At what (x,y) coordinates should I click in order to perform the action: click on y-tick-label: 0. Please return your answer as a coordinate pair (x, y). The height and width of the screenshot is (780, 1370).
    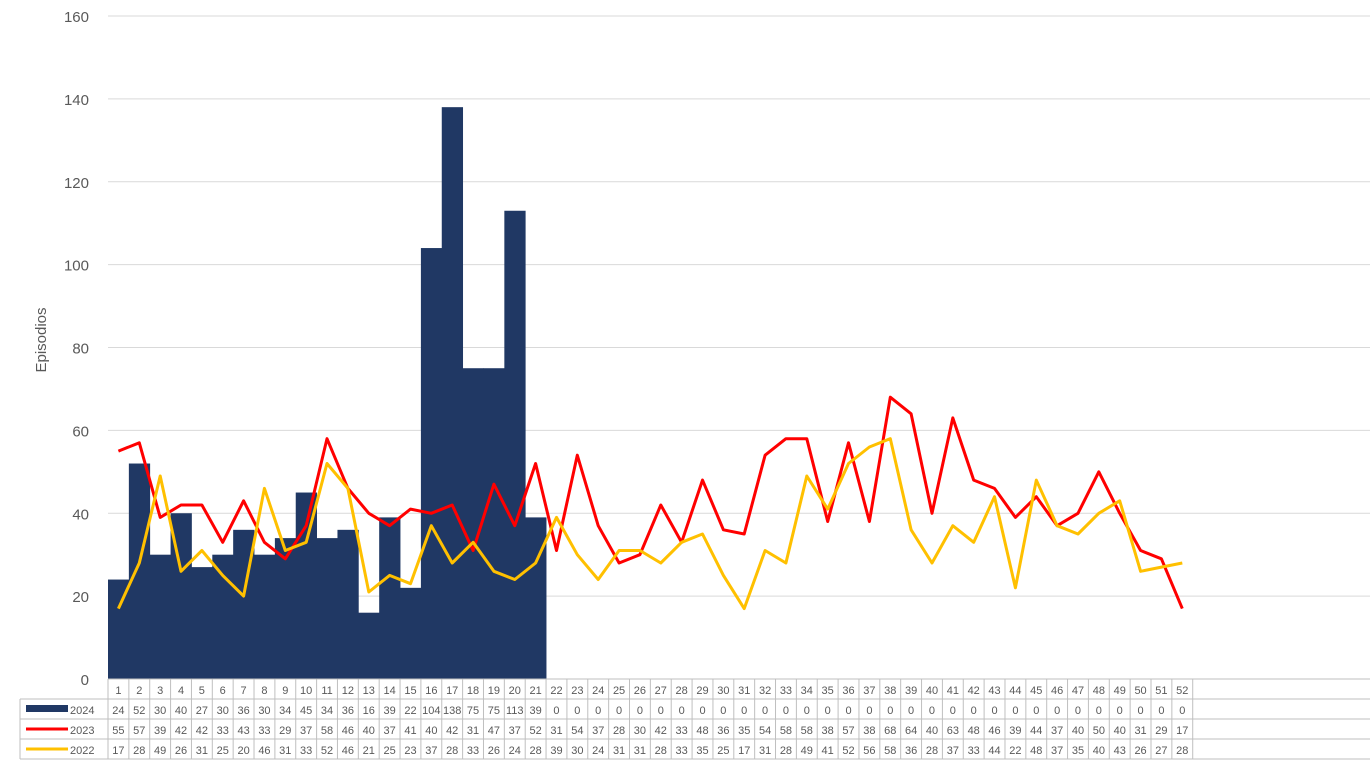
    Looking at the image, I should click on (85, 680).